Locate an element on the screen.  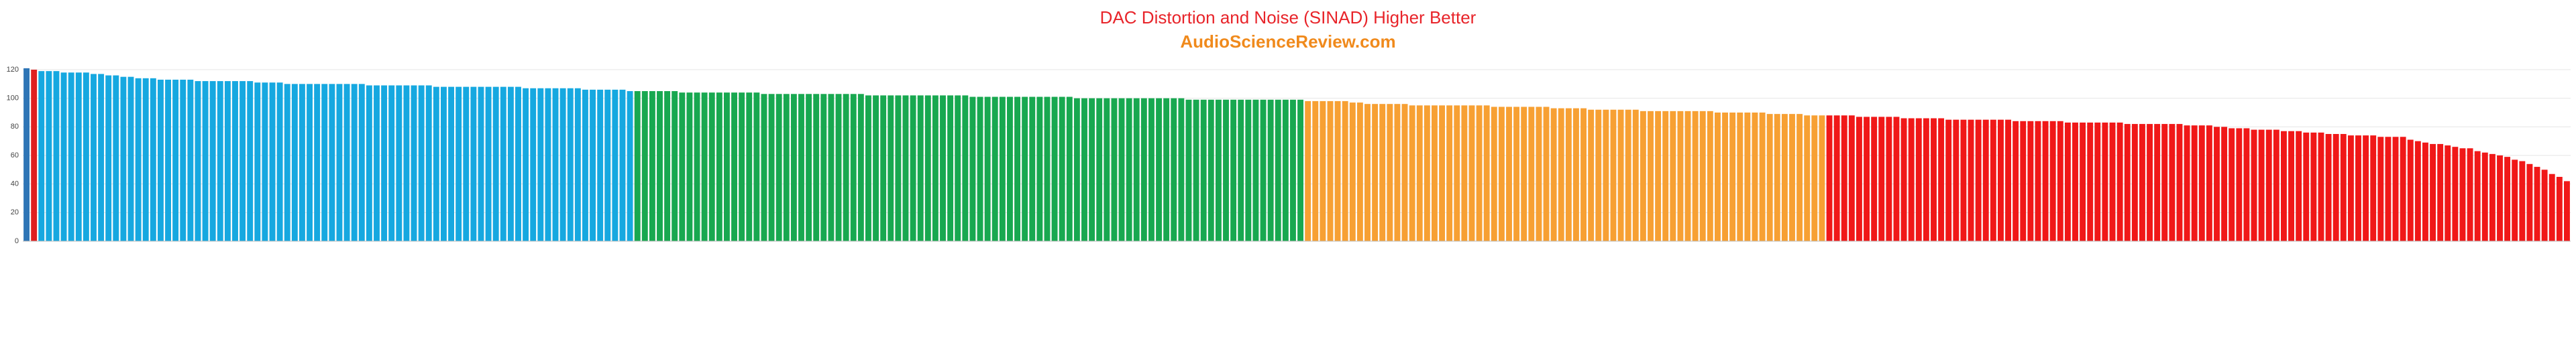
y-tick-label: 100 is located at coordinates (13, 98).